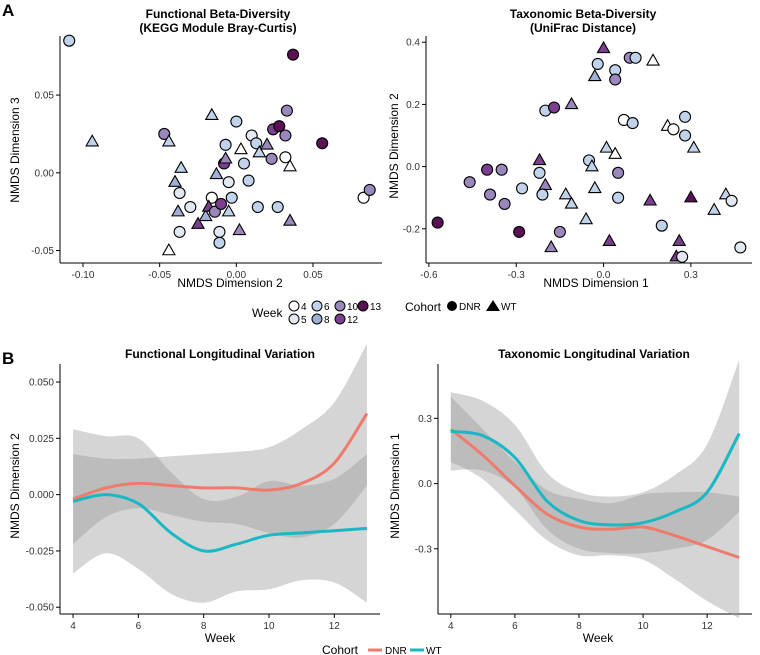  What do you see at coordinates (376, 307) in the screenshot?
I see `legend-week-label: 13` at bounding box center [376, 307].